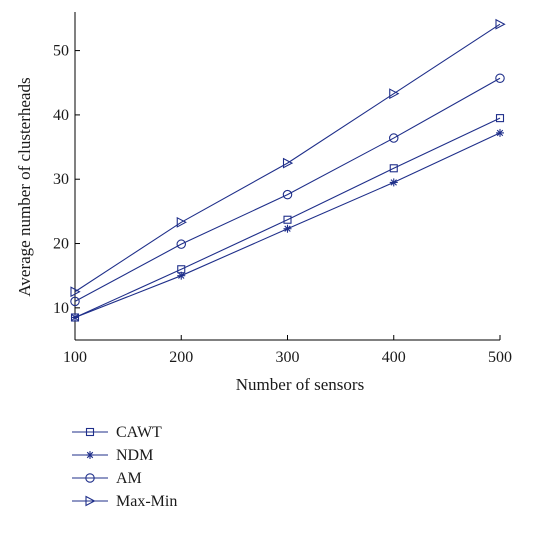 The width and height of the screenshot is (545, 546). What do you see at coordinates (394, 357) in the screenshot?
I see `x-tick-label: 400` at bounding box center [394, 357].